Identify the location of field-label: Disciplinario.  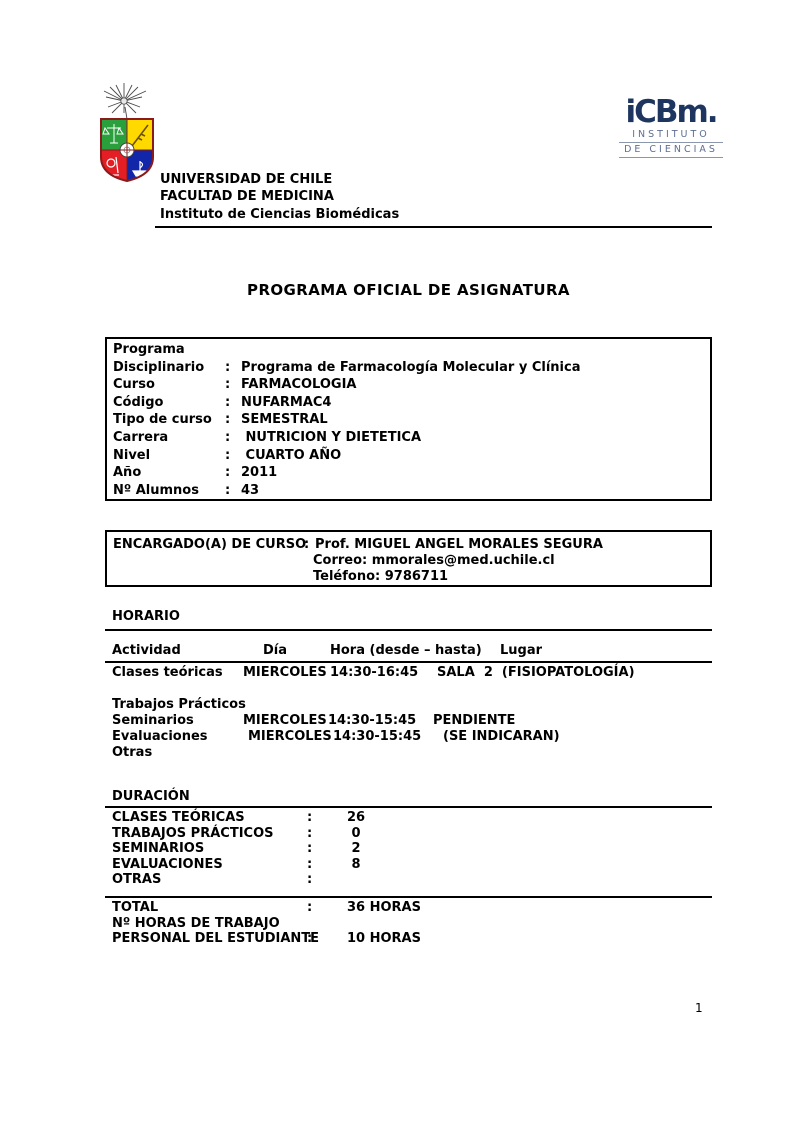
(159, 367).